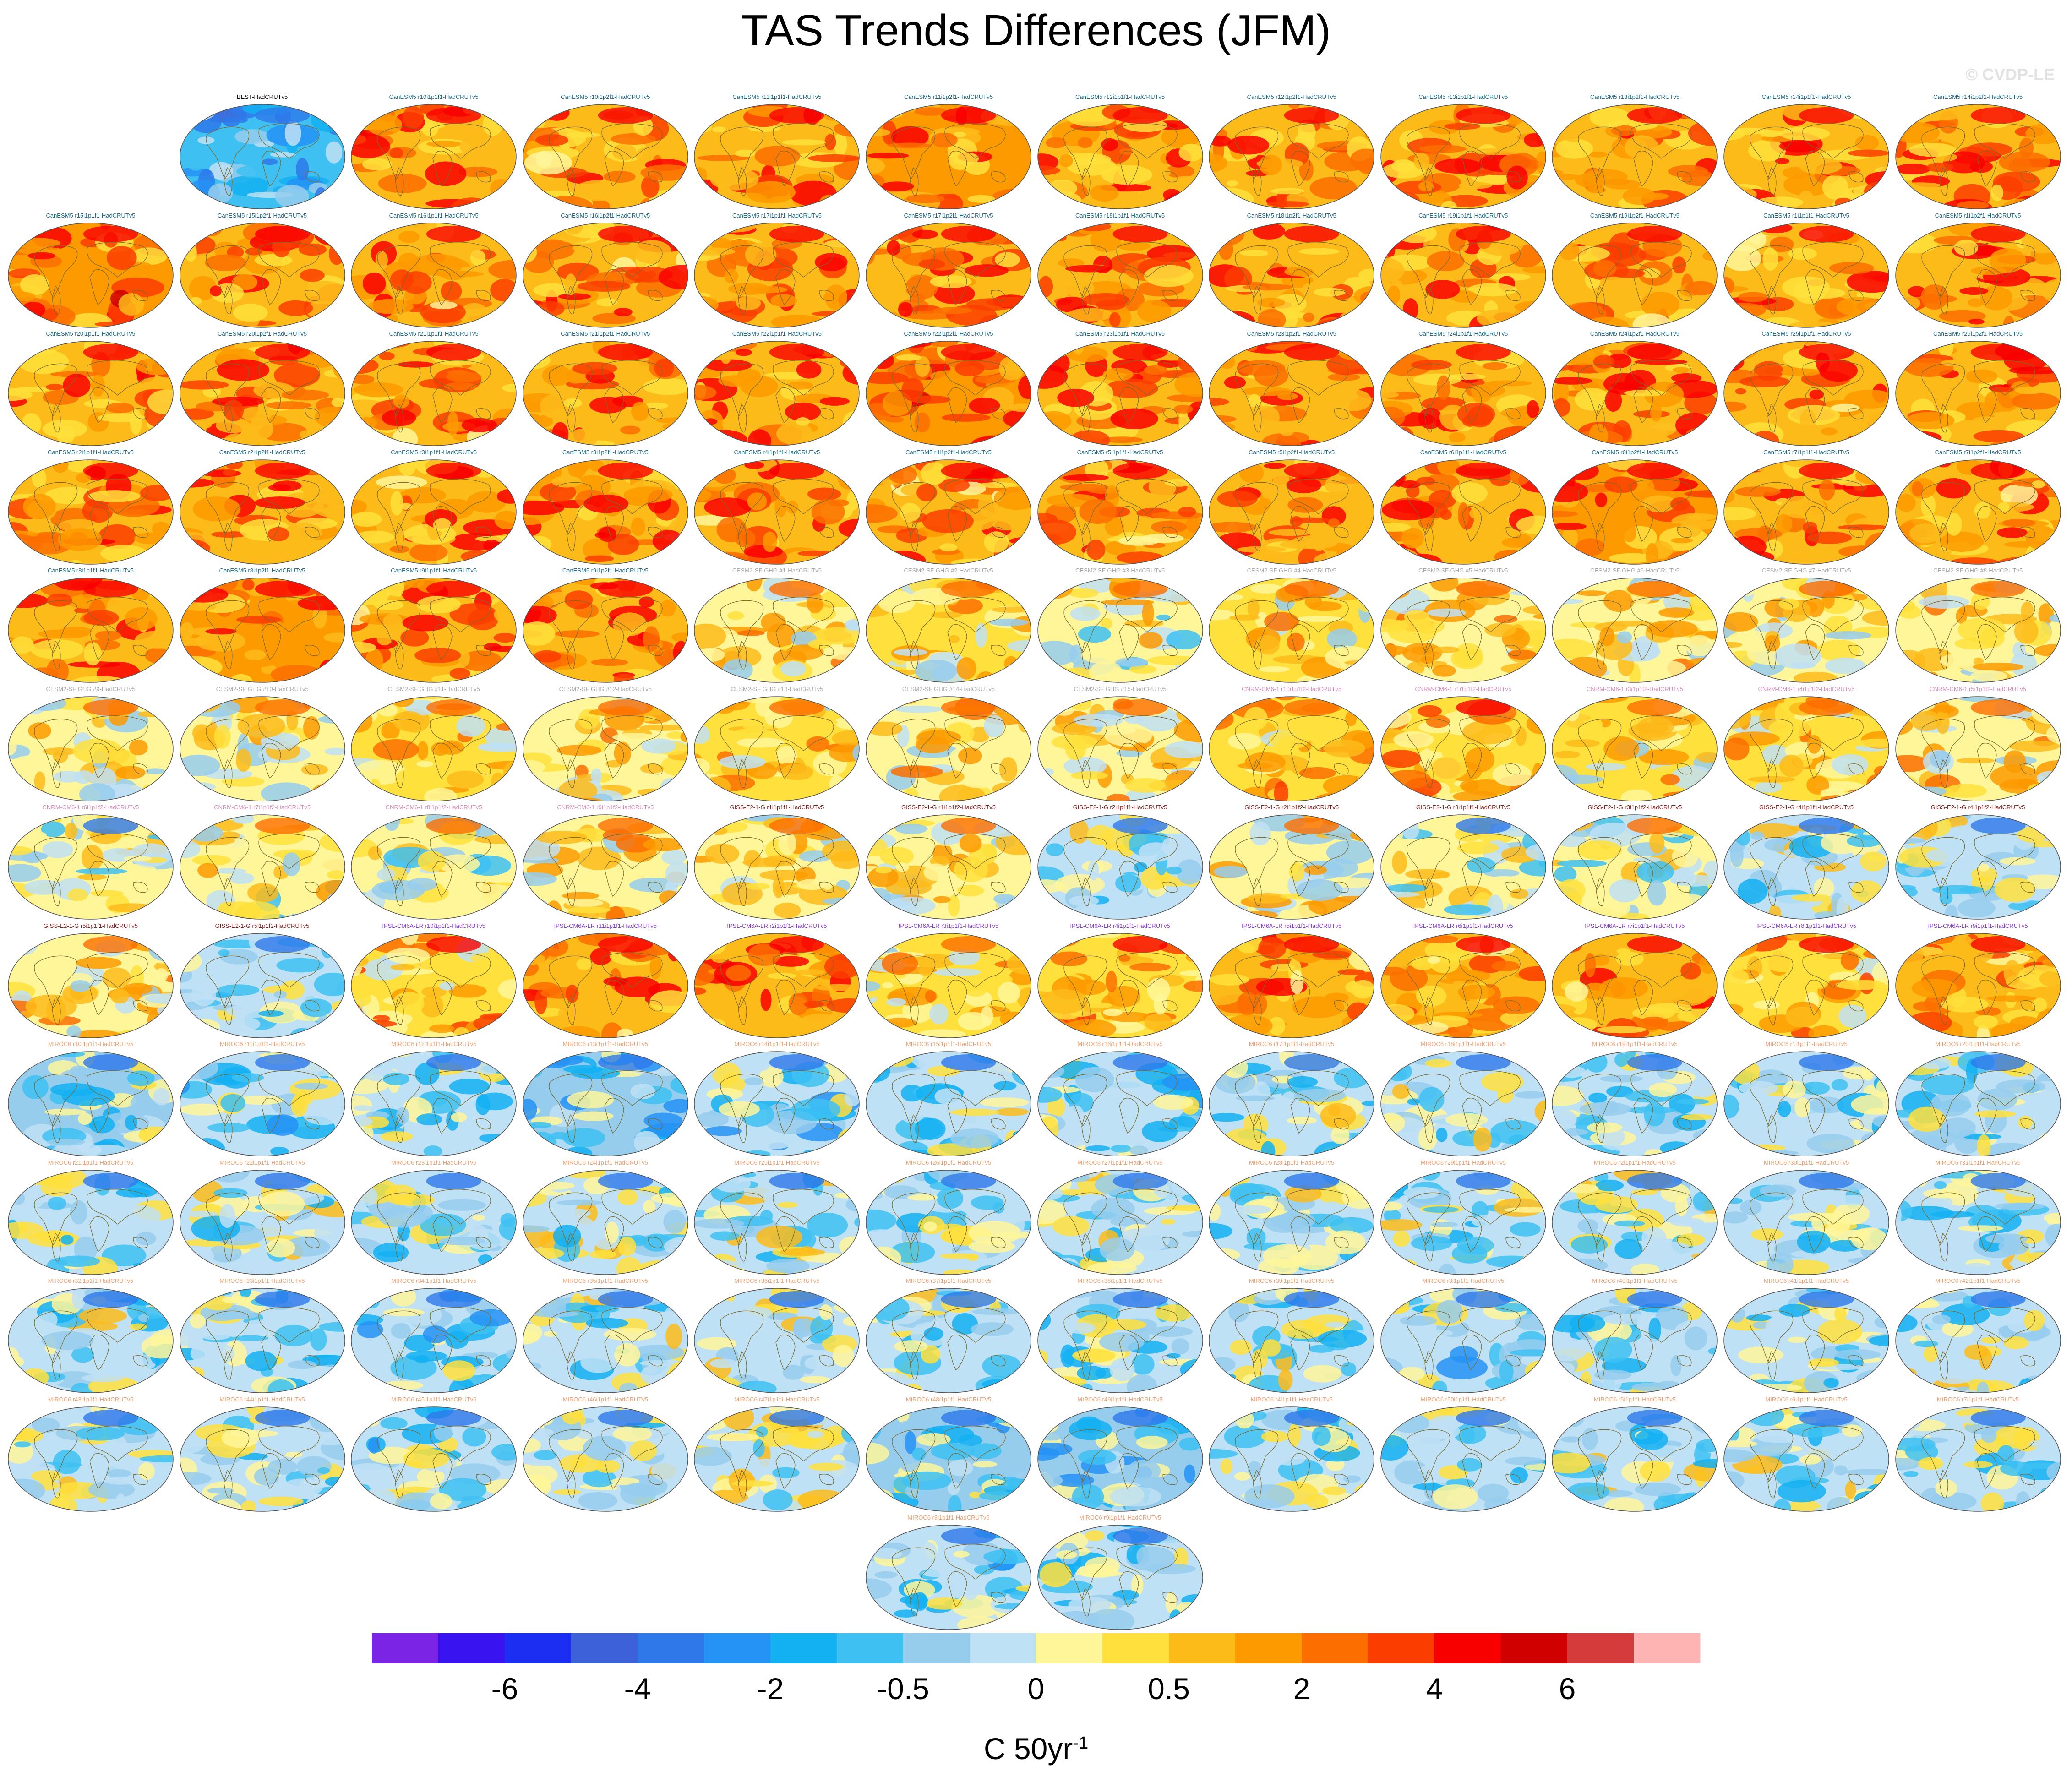  What do you see at coordinates (903, 1689) in the screenshot?
I see `colorbar-tick-label: -0.5` at bounding box center [903, 1689].